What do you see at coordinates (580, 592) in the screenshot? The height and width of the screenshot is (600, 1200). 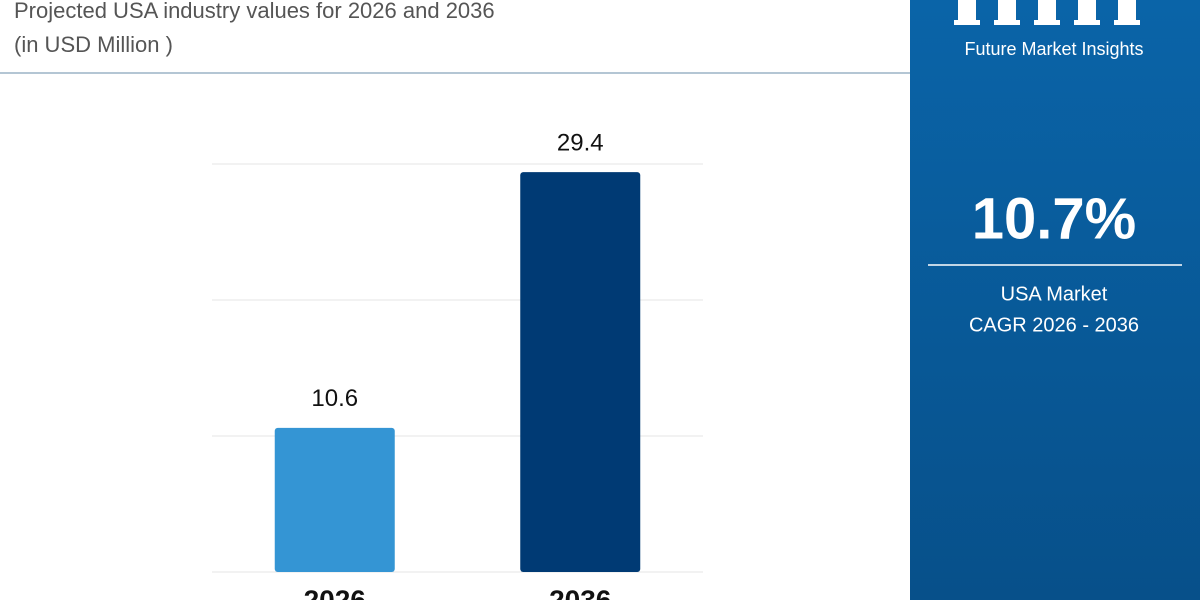 I see `x-tick-label: 2036` at bounding box center [580, 592].